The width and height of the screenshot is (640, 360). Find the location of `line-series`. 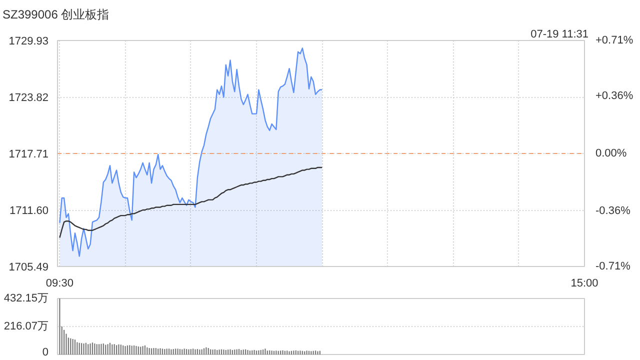

line-series is located at coordinates (191, 202).